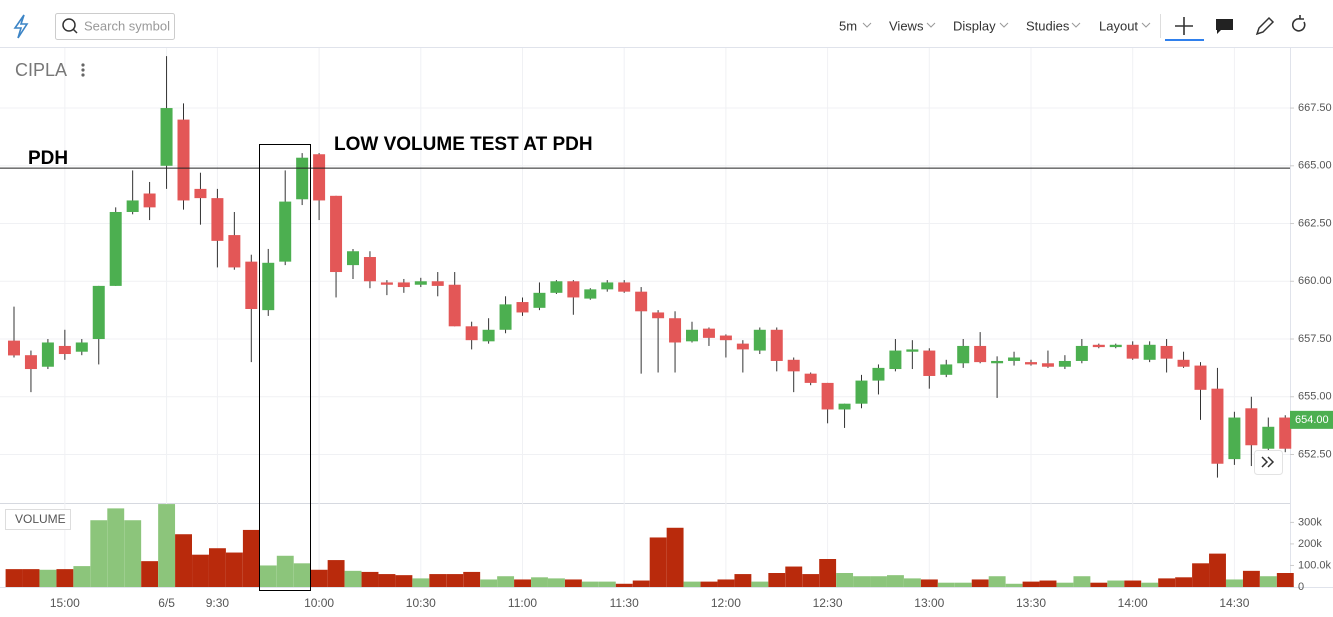 This screenshot has height=617, width=1333. Describe the element at coordinates (1048, 25) in the screenshot. I see `menu-item: Studies` at that location.